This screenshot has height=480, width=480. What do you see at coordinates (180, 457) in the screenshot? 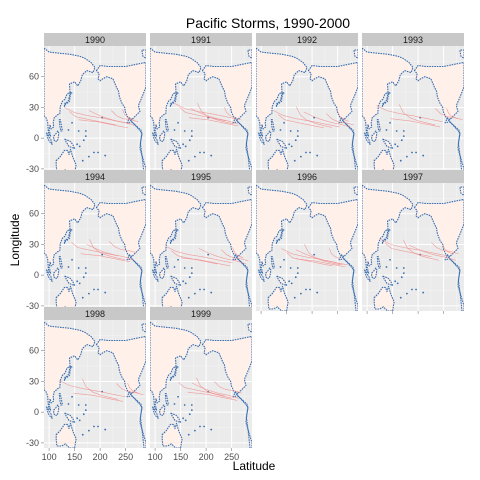
I see `x-tick-label: 150` at bounding box center [180, 457].